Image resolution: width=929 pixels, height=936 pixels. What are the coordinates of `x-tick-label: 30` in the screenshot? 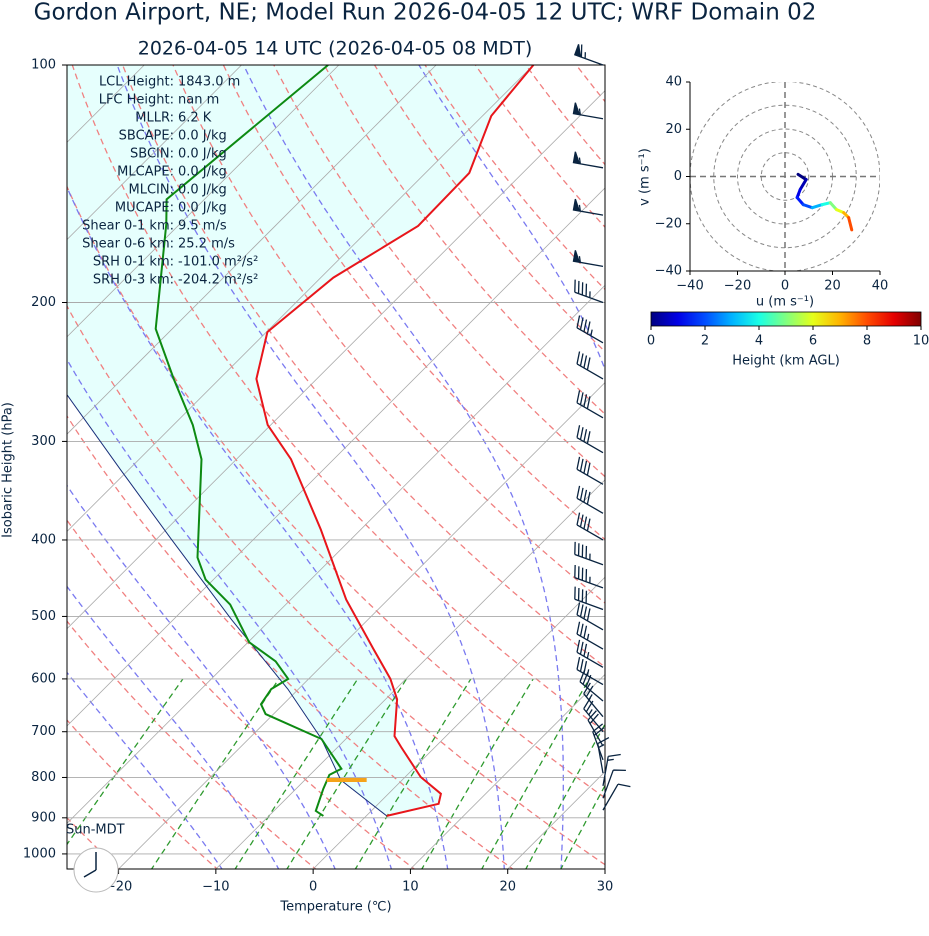 It's located at (605, 887).